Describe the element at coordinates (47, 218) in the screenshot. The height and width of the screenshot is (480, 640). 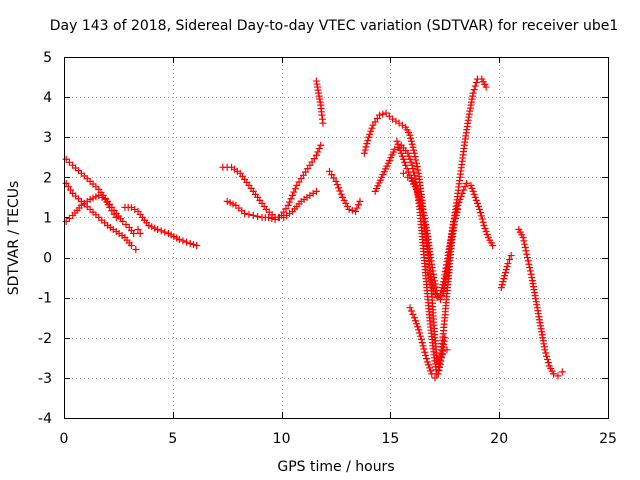
I see `y-tick-label: 1` at that location.